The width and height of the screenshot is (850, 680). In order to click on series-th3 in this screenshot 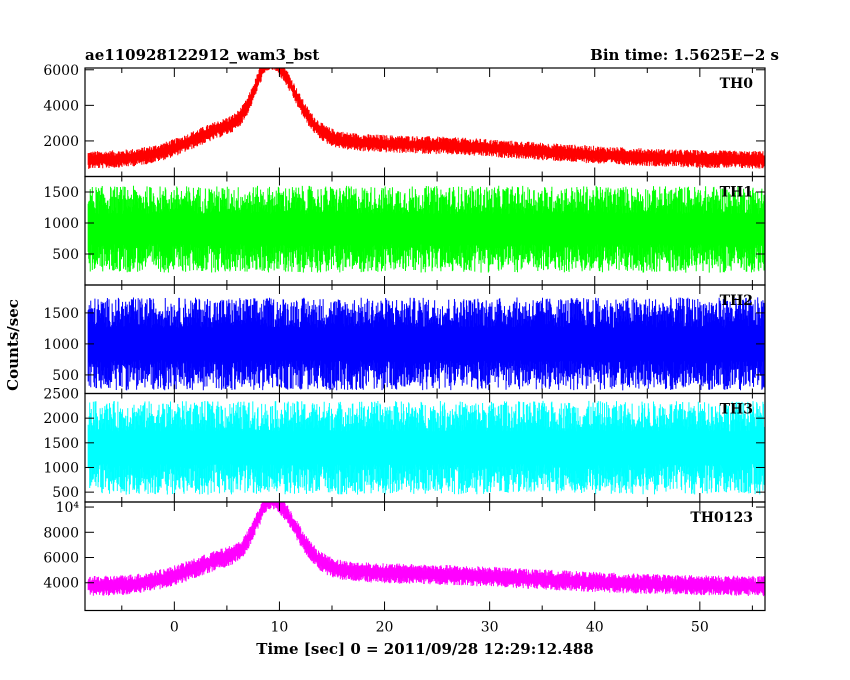, I will do `click(426, 447)`.